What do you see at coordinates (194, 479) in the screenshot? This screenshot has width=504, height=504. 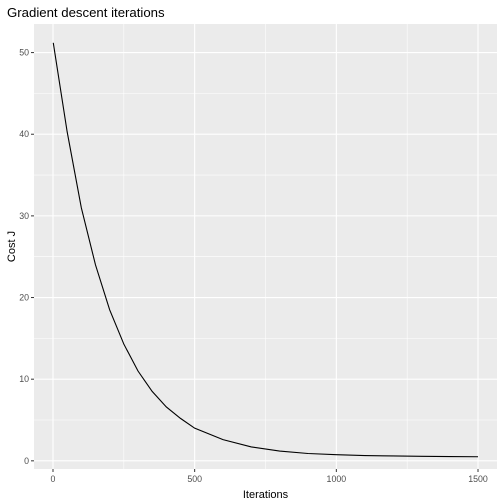 I see `x-tick-label: 500` at bounding box center [194, 479].